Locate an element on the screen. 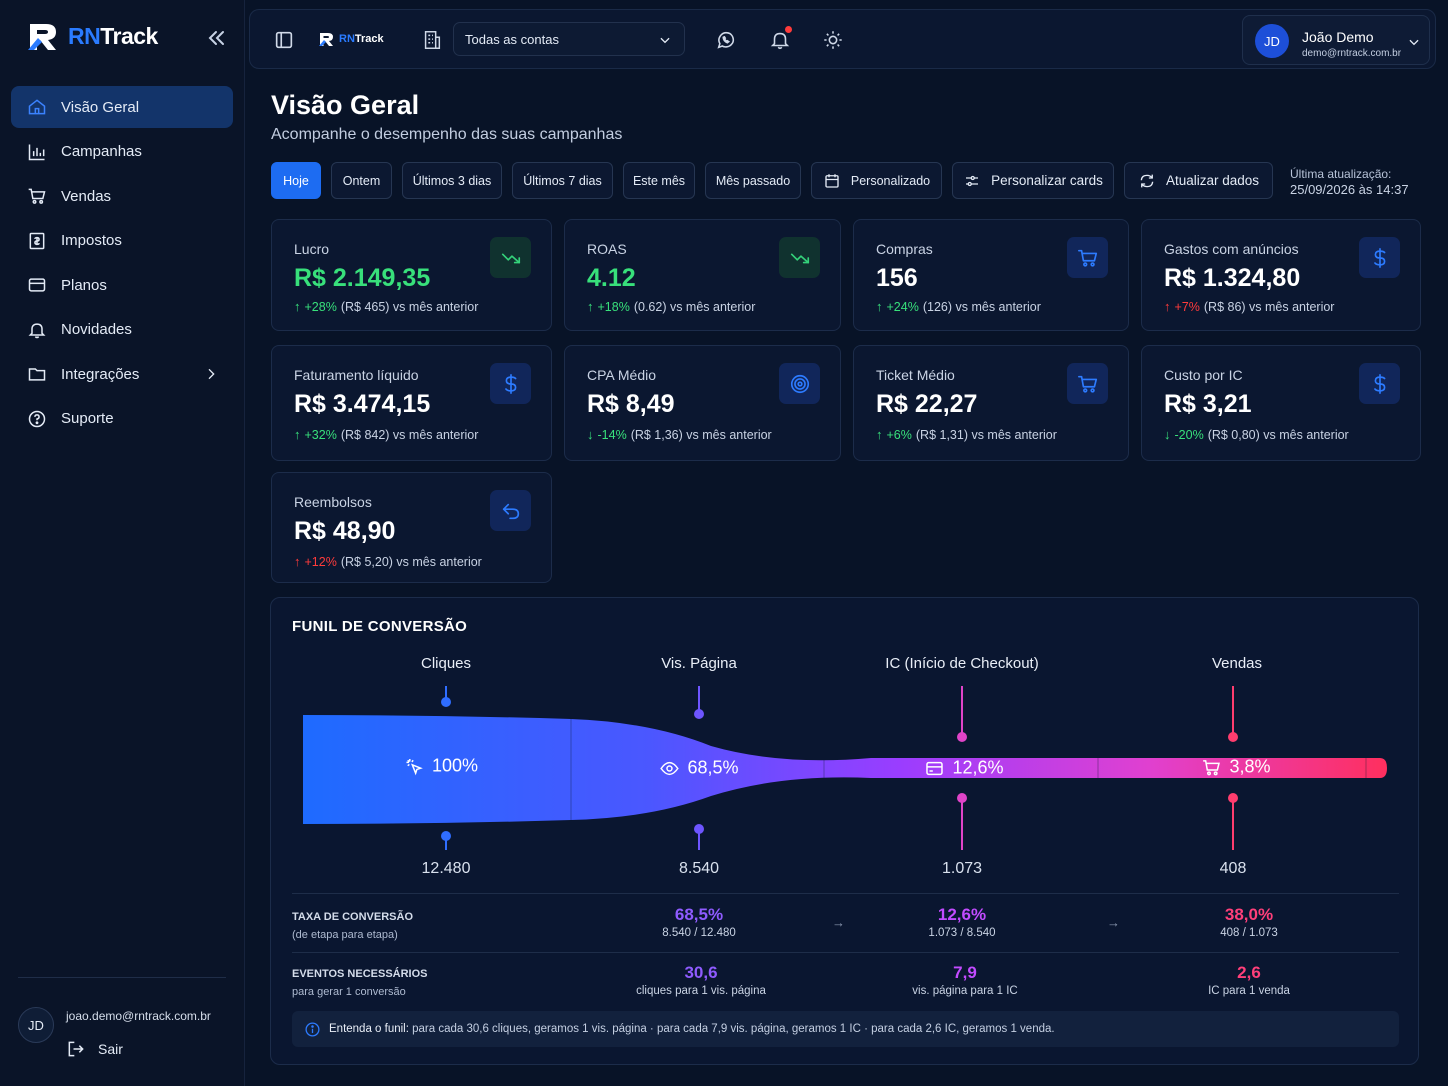 The width and height of the screenshot is (1448, 1086). sidebar-item-suporte: Suporte is located at coordinates (122, 419).